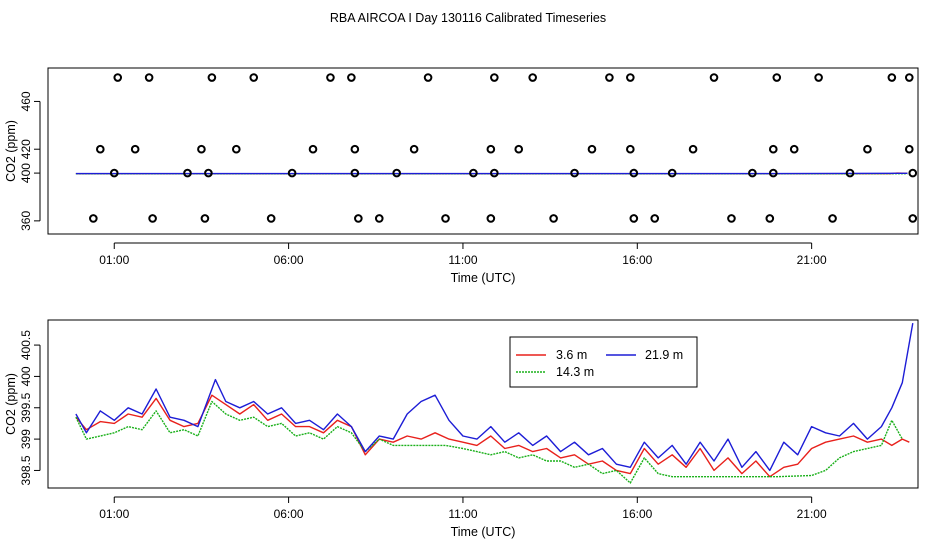  Describe the element at coordinates (11, 151) in the screenshot. I see `top-y-axis-title: CO2 (ppm)` at that location.